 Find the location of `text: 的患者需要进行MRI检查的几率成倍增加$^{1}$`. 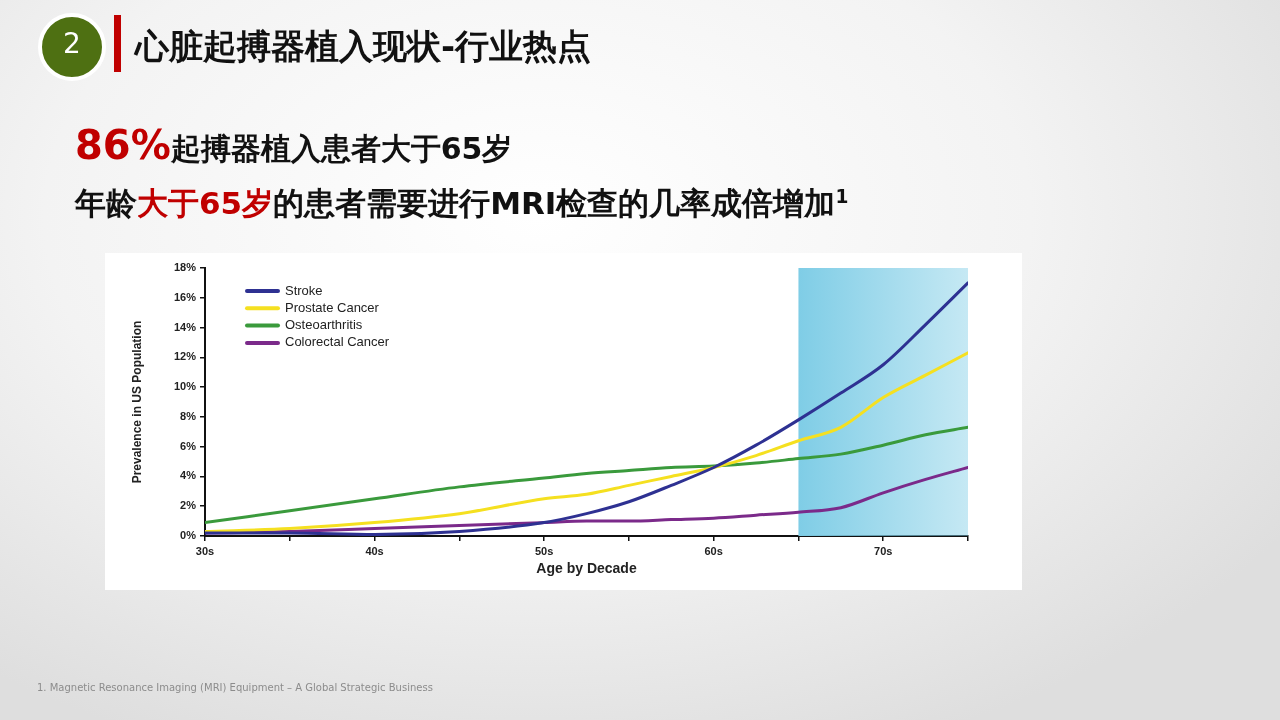

text: 的患者需要进行MRI检查的几率成倍增加$^{1}$ is located at coordinates (561, 203).